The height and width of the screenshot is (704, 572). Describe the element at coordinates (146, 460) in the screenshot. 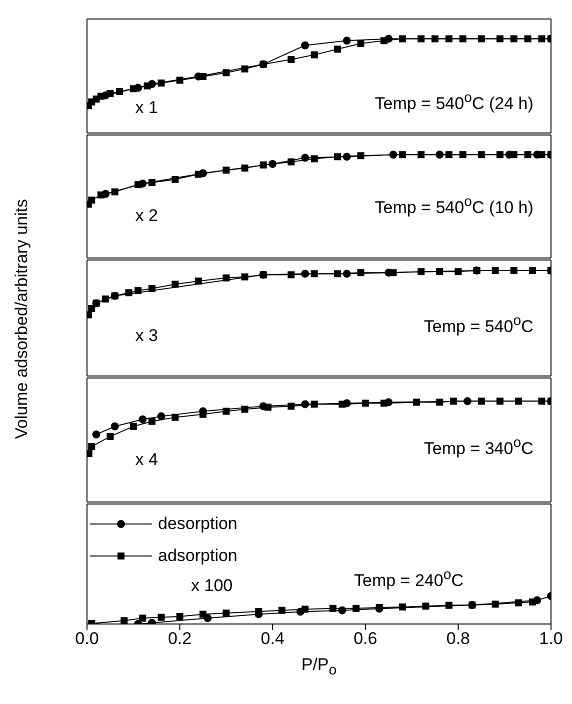

I see `annotation: x 4` at that location.